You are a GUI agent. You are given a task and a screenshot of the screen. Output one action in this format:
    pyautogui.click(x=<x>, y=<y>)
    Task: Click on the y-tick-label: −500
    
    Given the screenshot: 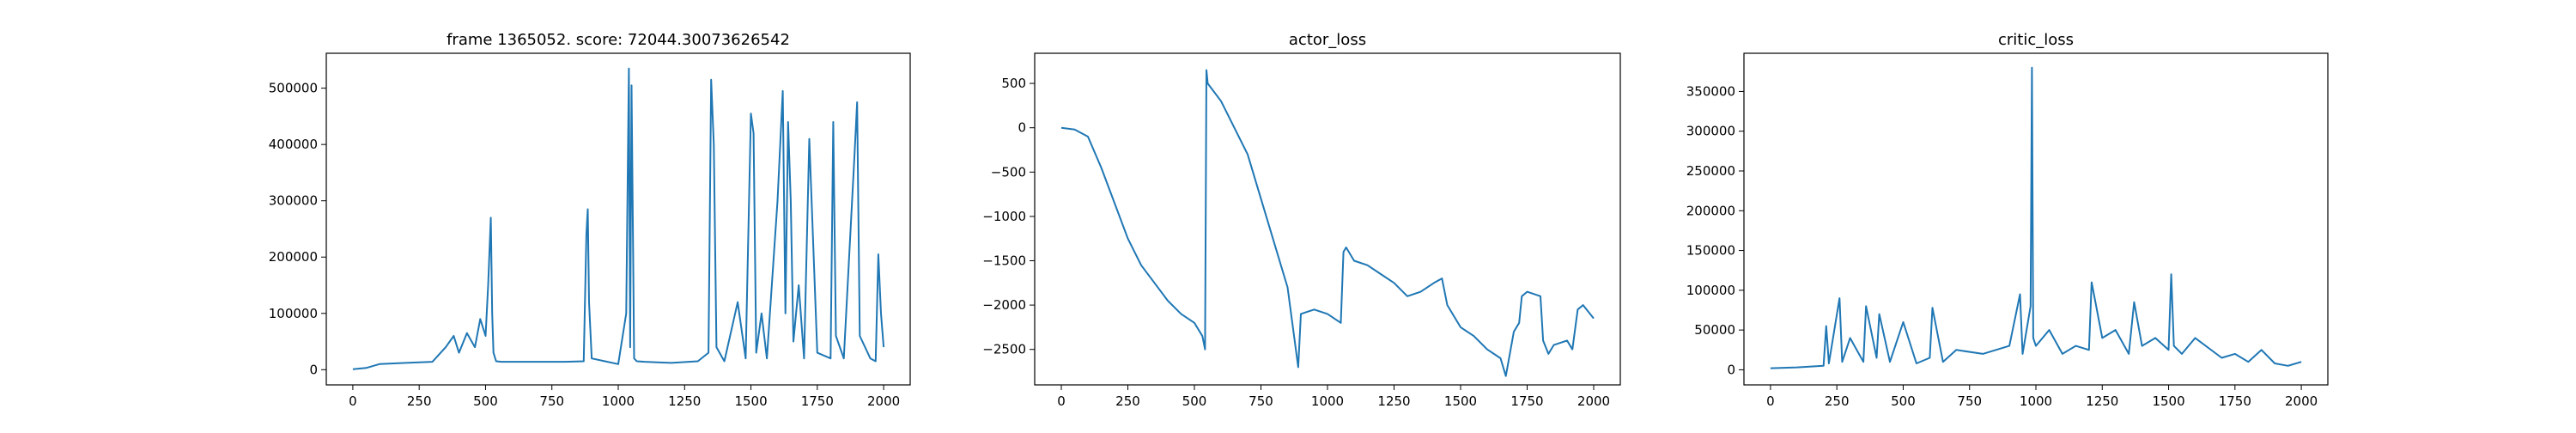 What is the action you would take?
    pyautogui.click(x=1009, y=172)
    